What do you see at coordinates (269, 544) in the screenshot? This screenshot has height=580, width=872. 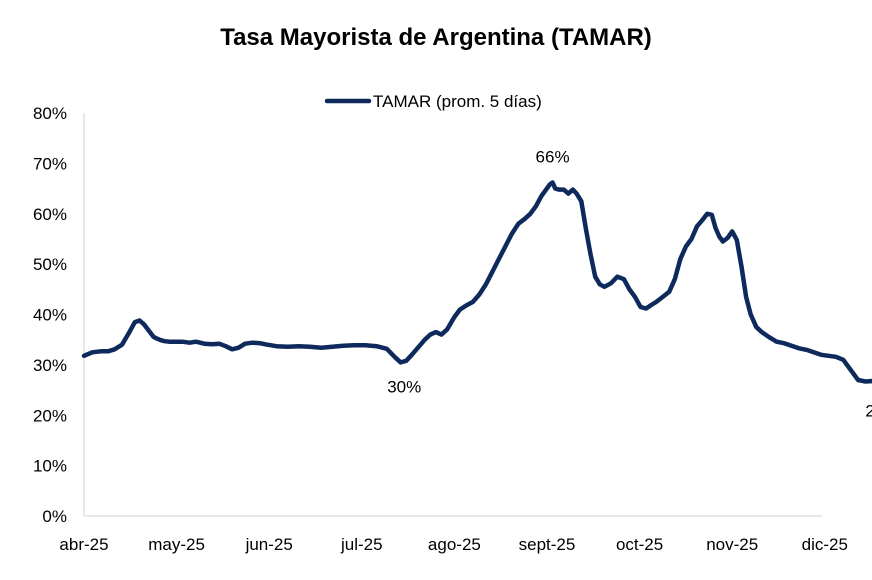 I see `x-tick-label: jun-25` at bounding box center [269, 544].